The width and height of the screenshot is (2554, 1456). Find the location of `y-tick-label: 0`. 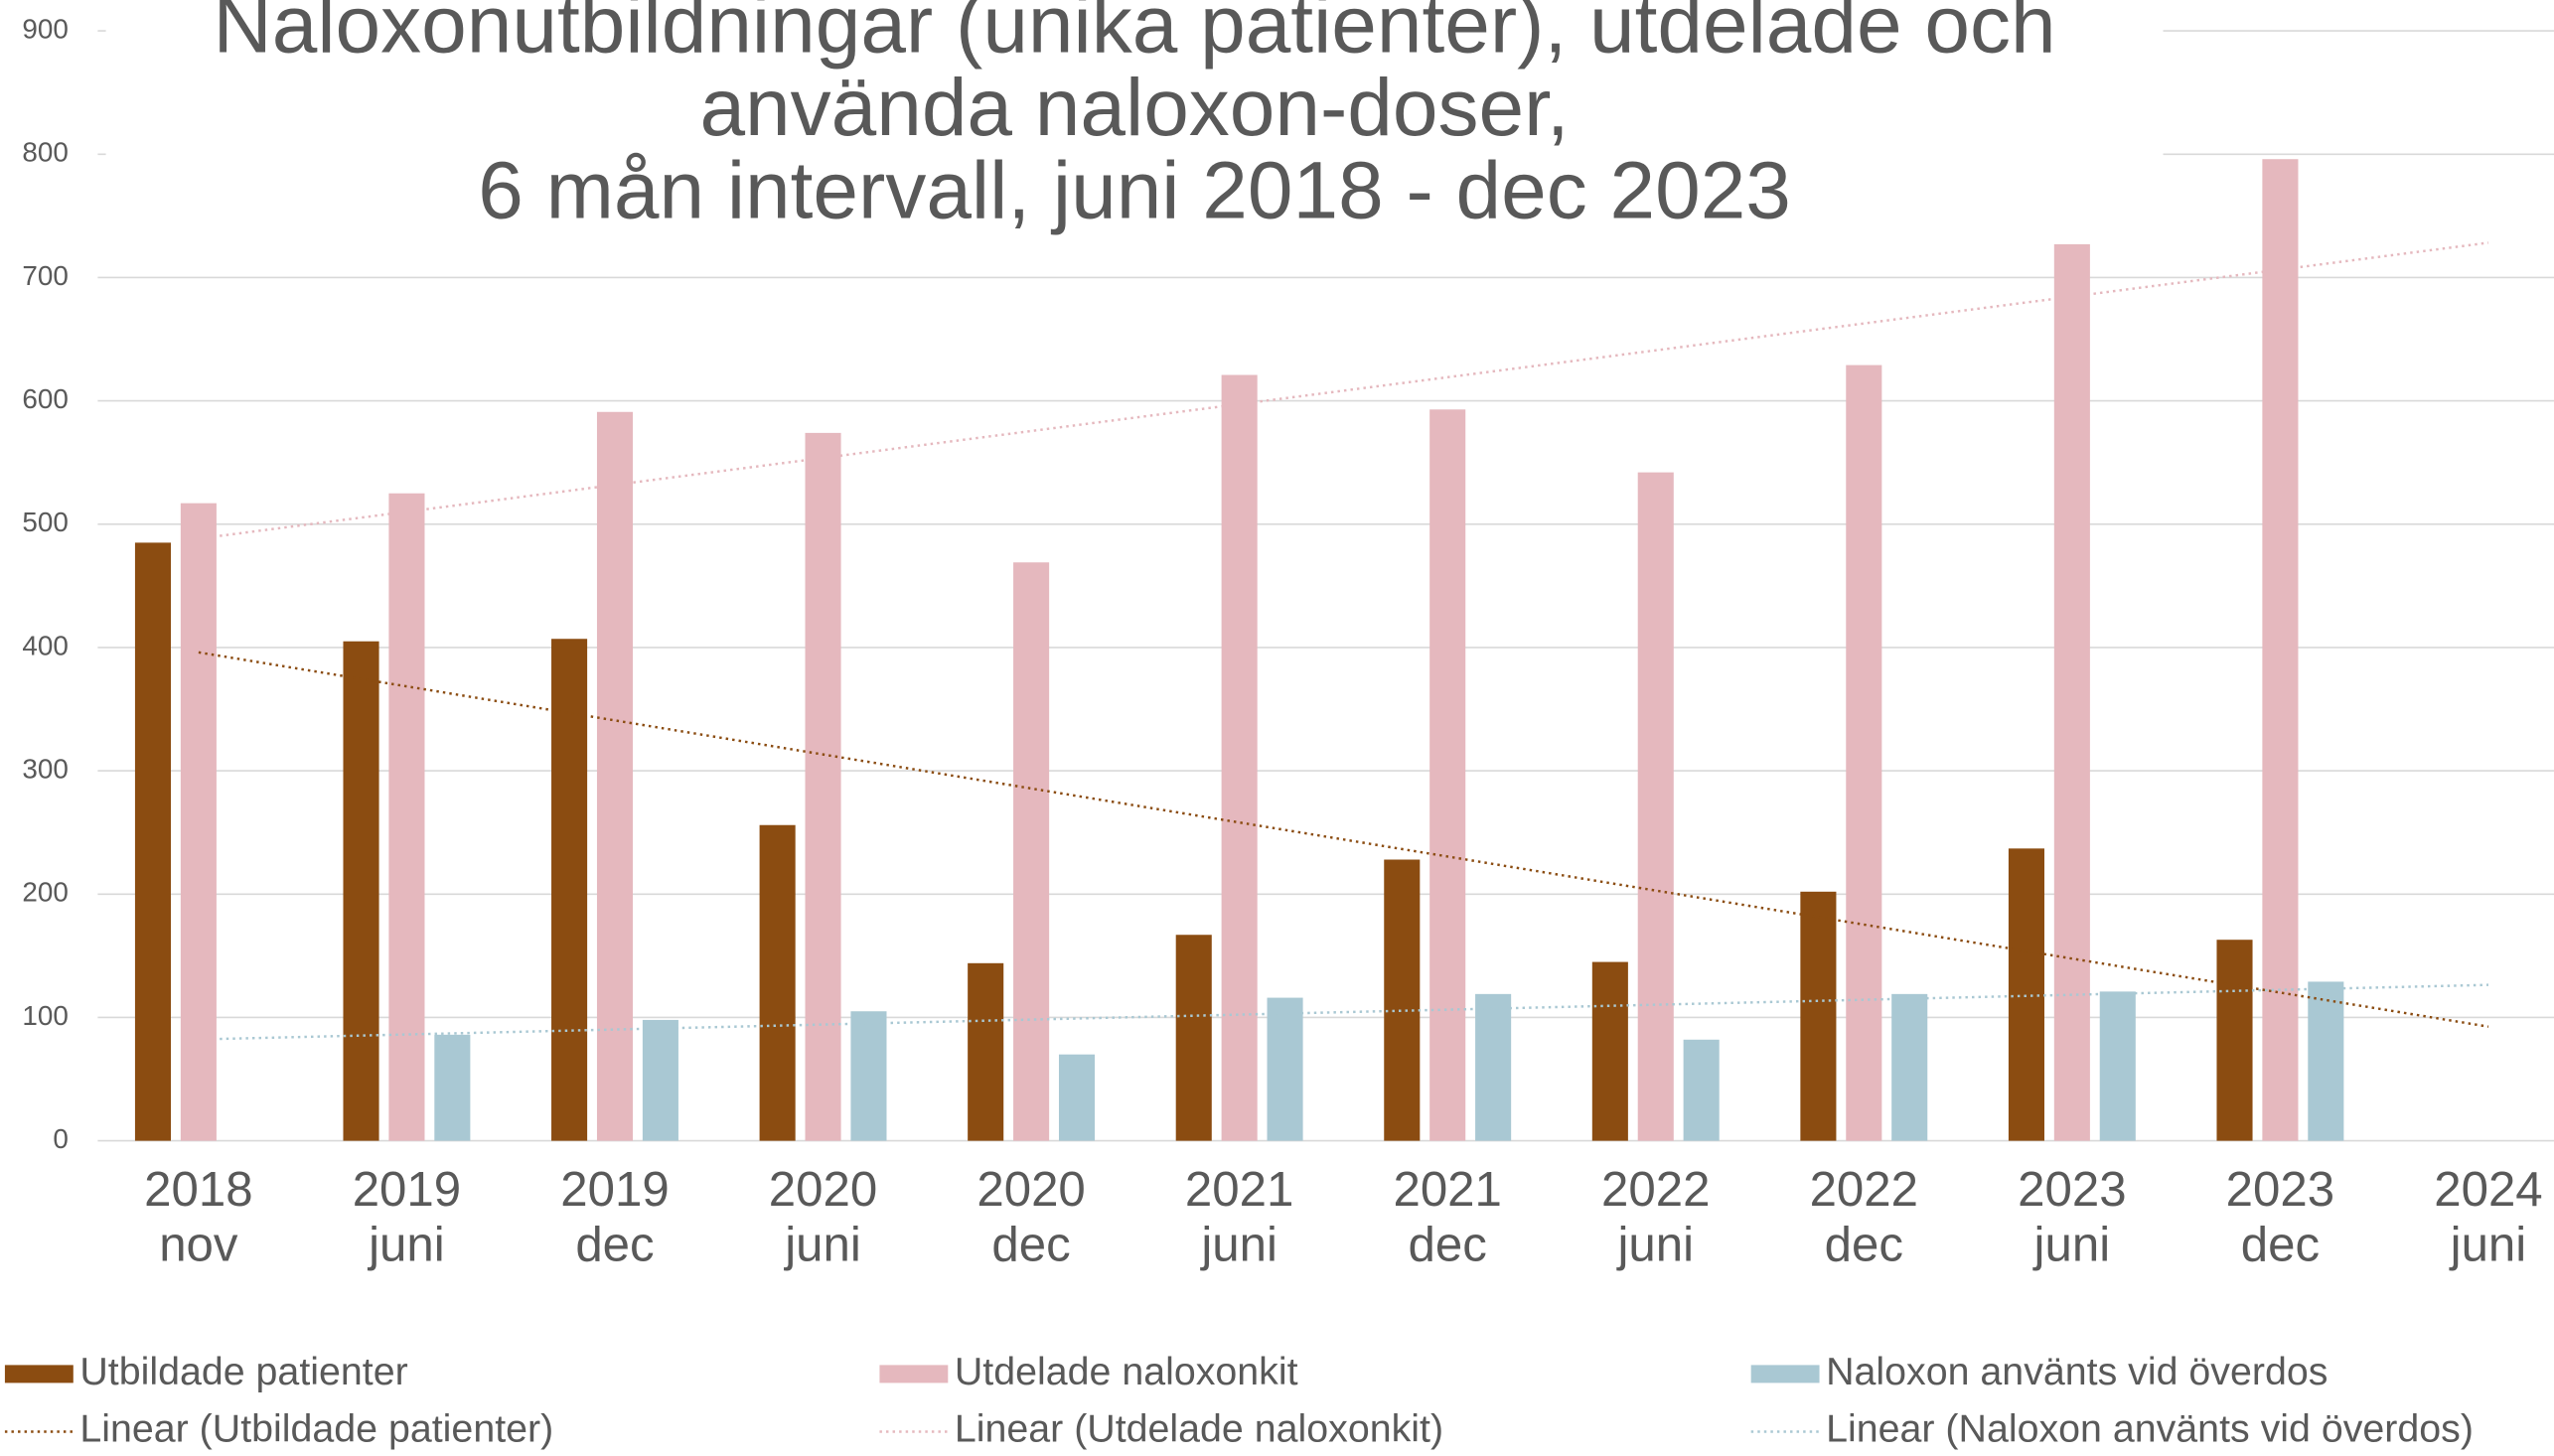

y-tick-label: 0 is located at coordinates (61, 1138).